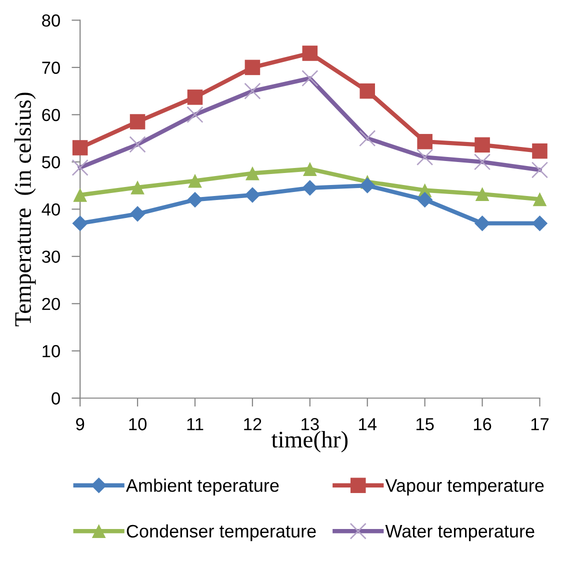  What do you see at coordinates (221, 533) in the screenshot?
I see `legend-label: Condenser temperature` at bounding box center [221, 533].